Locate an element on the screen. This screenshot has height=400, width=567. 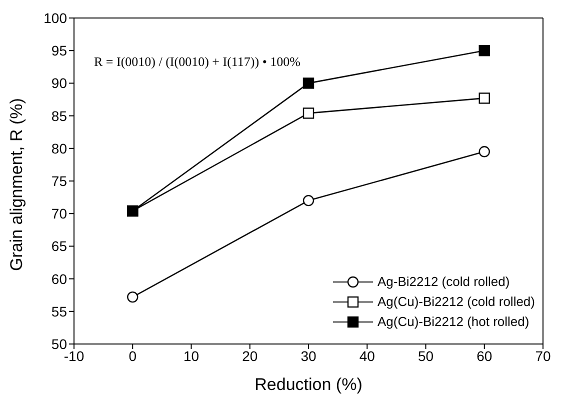
y-tick-label: 75 is located at coordinates (59, 180).